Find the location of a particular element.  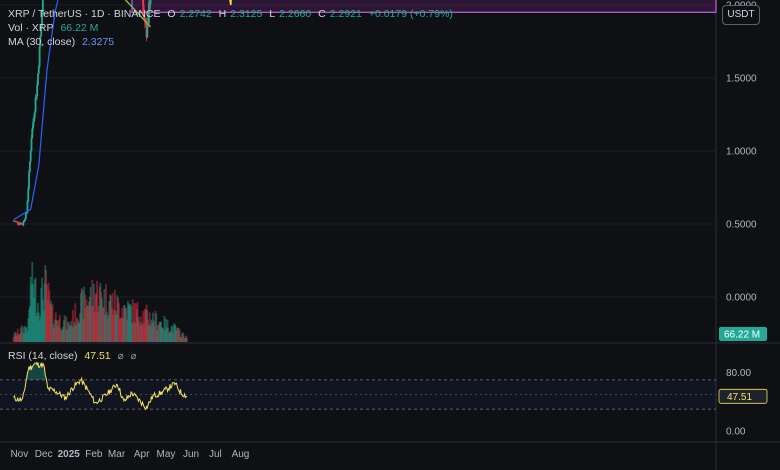

close-label: C is located at coordinates (322, 14).